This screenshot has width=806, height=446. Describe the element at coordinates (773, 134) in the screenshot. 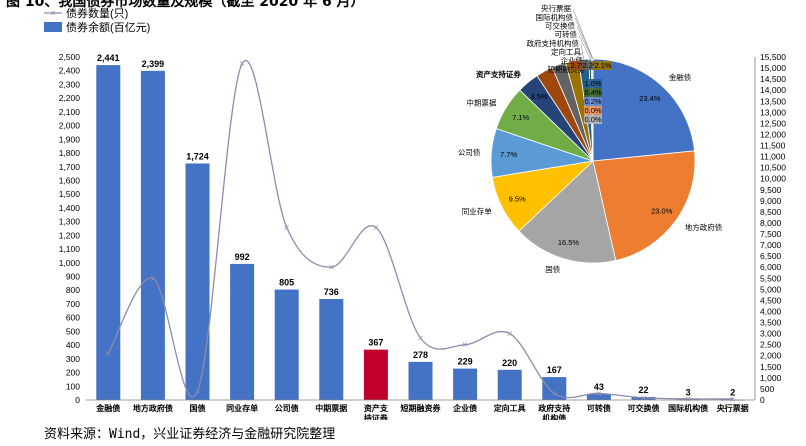

I see `right-tick-label: 12,000` at that location.